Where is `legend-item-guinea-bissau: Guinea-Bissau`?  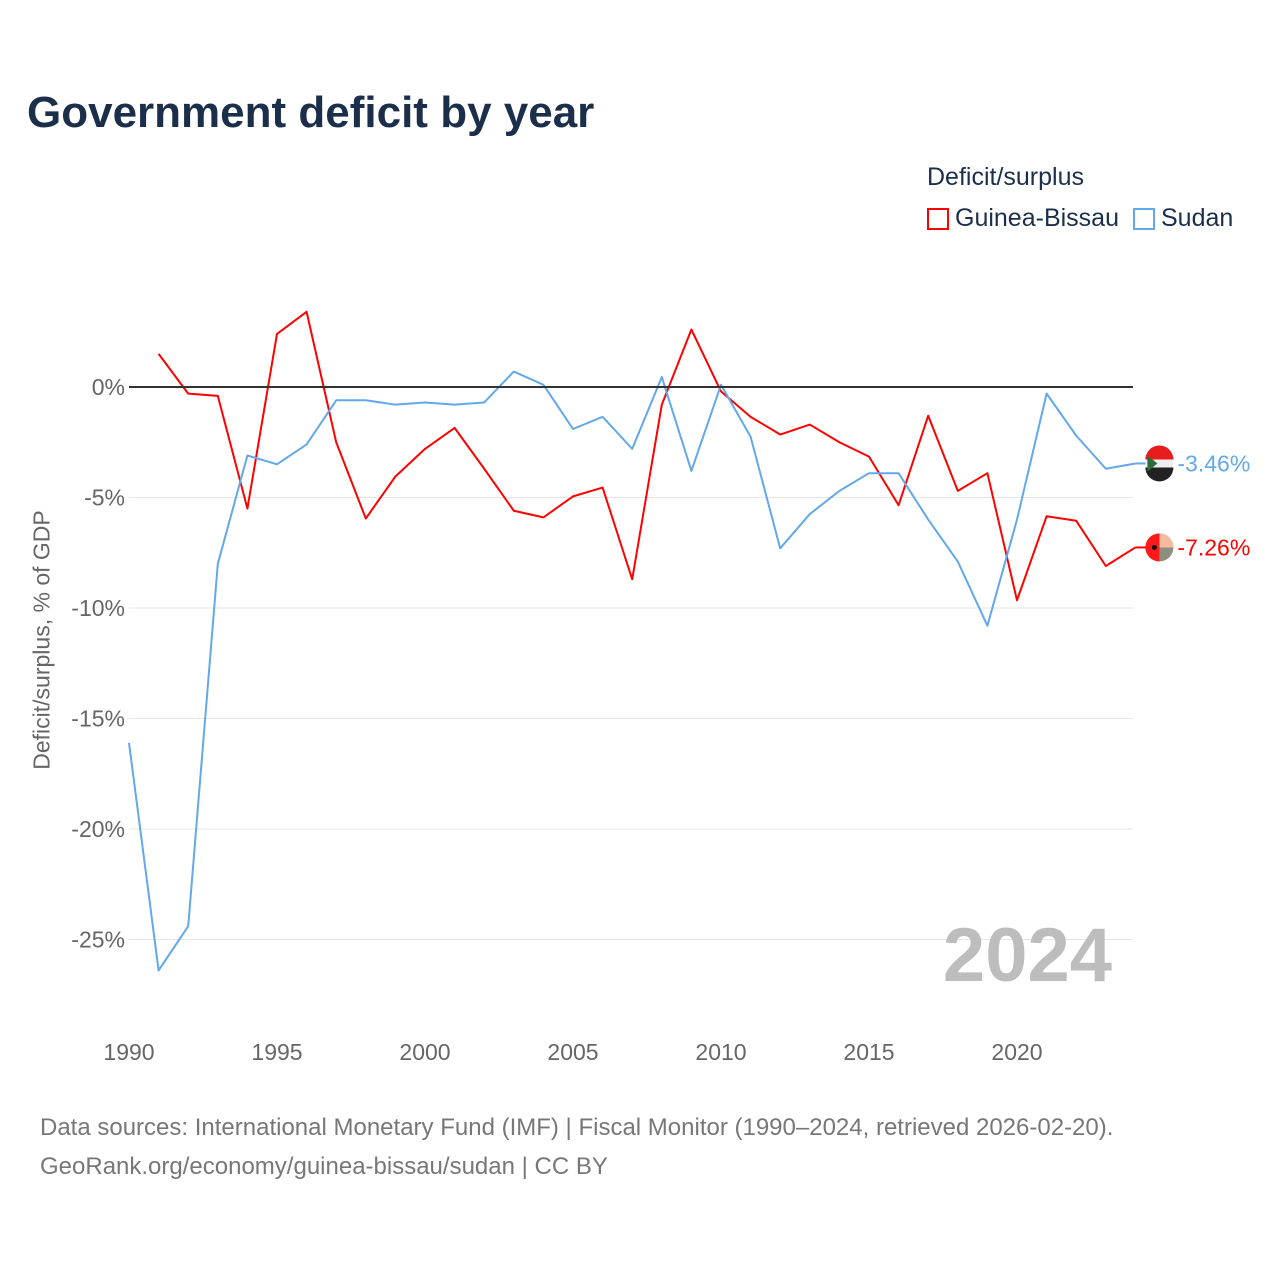 legend-item-guinea-bissau: Guinea-Bissau is located at coordinates (1023, 218).